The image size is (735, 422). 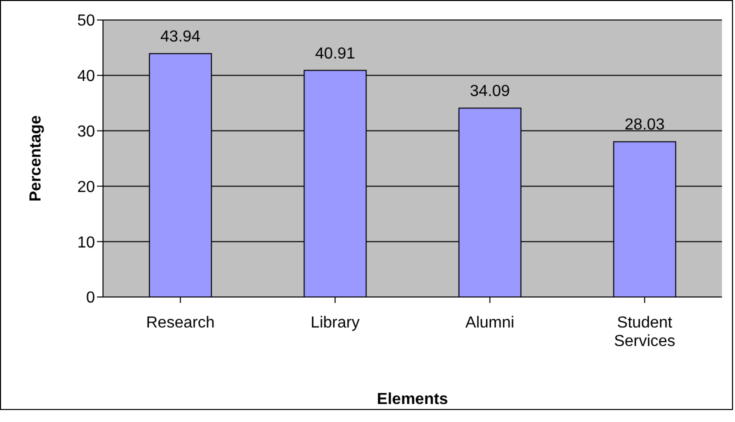 What do you see at coordinates (86, 187) in the screenshot?
I see `y-tick-label: 20` at bounding box center [86, 187].